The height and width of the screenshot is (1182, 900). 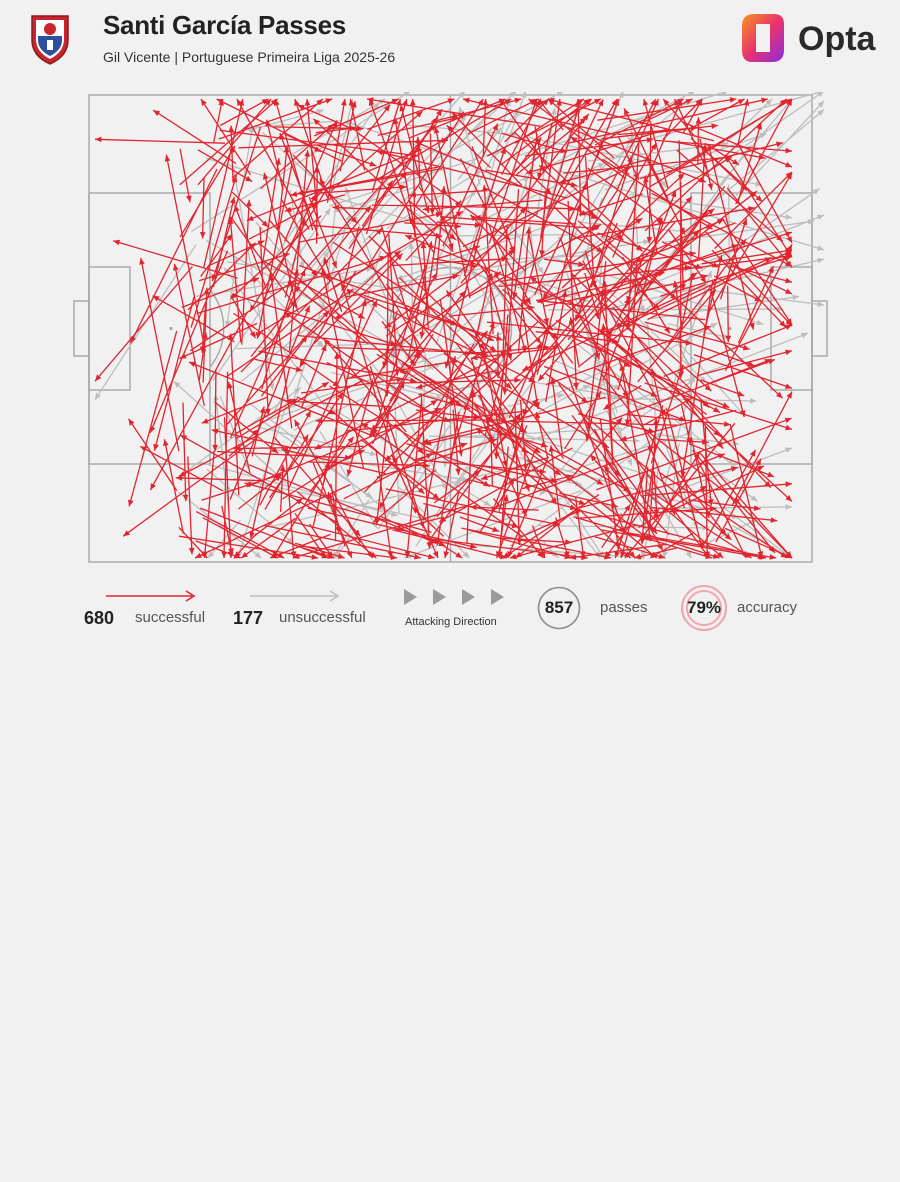 I want to click on successful-legend-arrow-icon, so click(x=151, y=596).